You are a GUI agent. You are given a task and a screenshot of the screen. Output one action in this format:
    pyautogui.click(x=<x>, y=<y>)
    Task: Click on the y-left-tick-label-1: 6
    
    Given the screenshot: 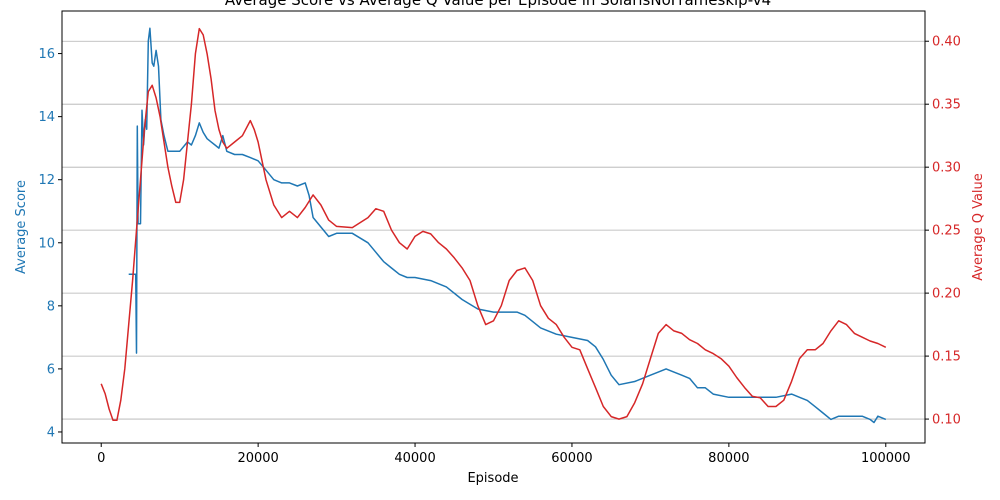 What is the action you would take?
    pyautogui.click(x=51, y=369)
    